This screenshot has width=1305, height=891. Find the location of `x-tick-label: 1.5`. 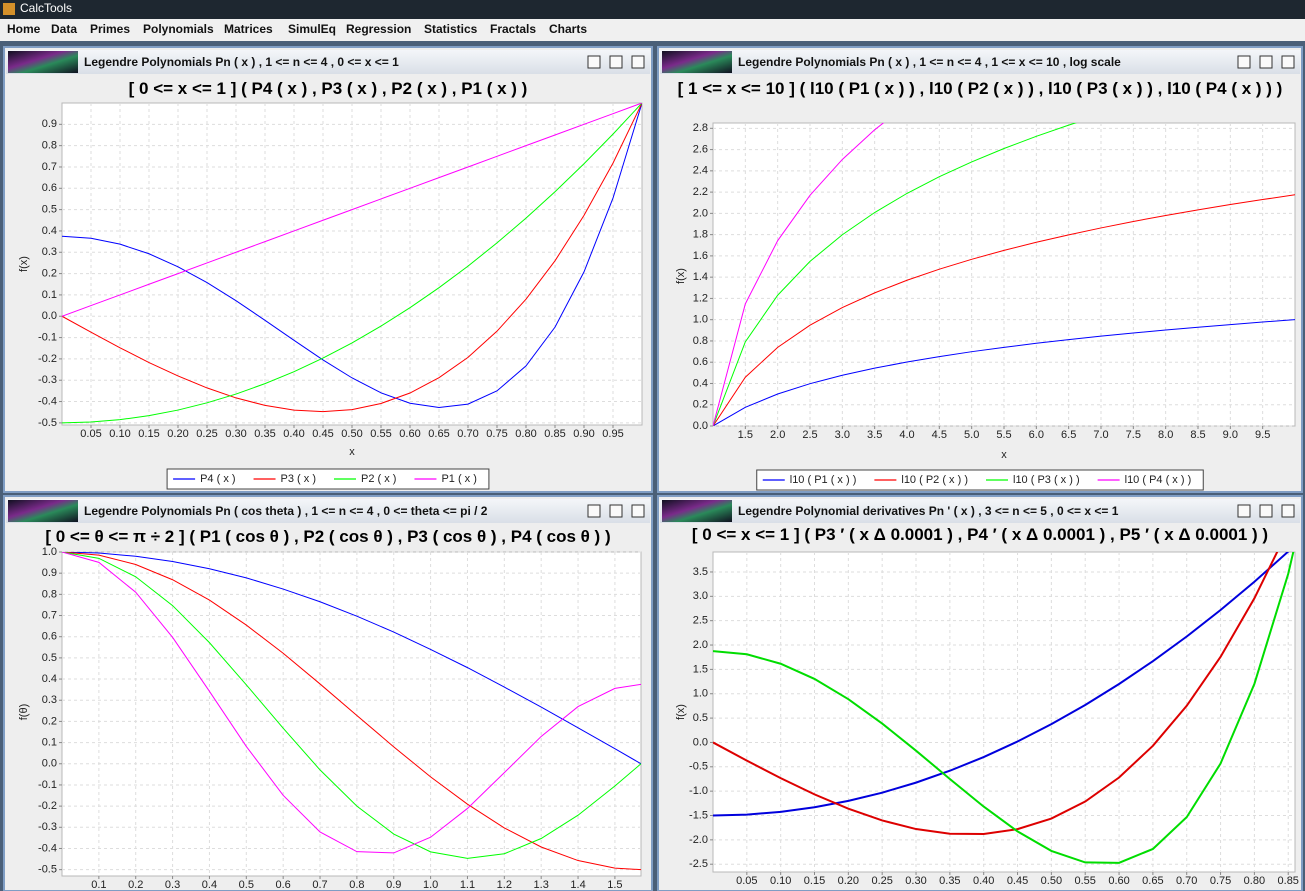

x-tick-label: 1.5 is located at coordinates (614, 885).